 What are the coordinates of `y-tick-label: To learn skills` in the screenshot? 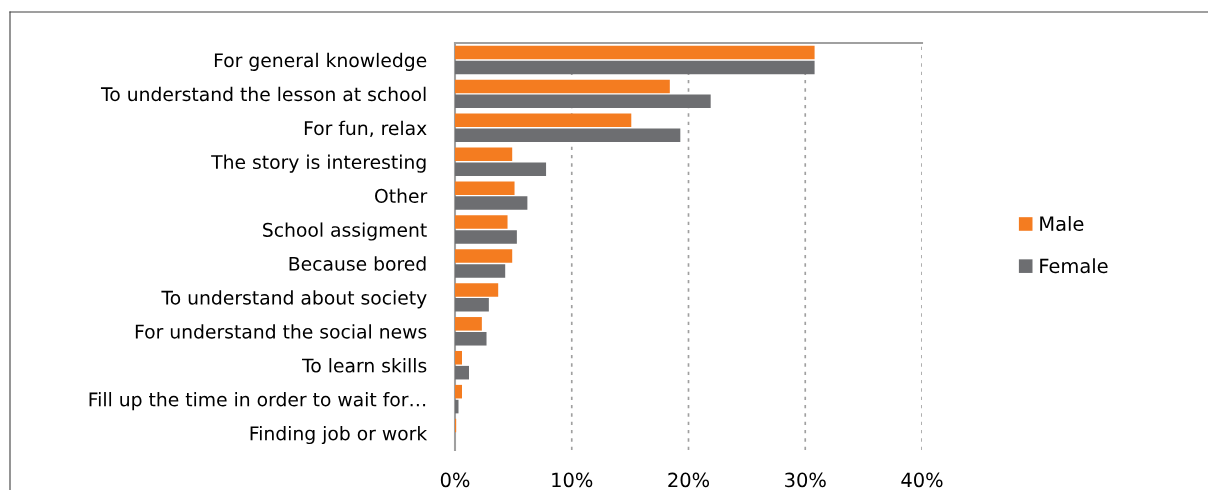 It's located at (364, 365).